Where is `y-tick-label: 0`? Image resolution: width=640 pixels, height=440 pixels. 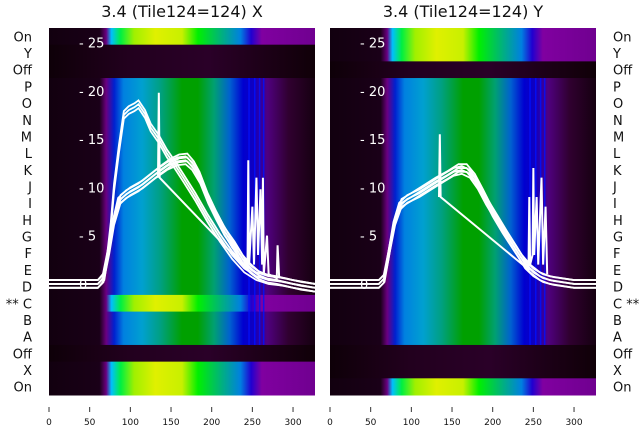
y-tick-label: 0 is located at coordinates (83, 285).